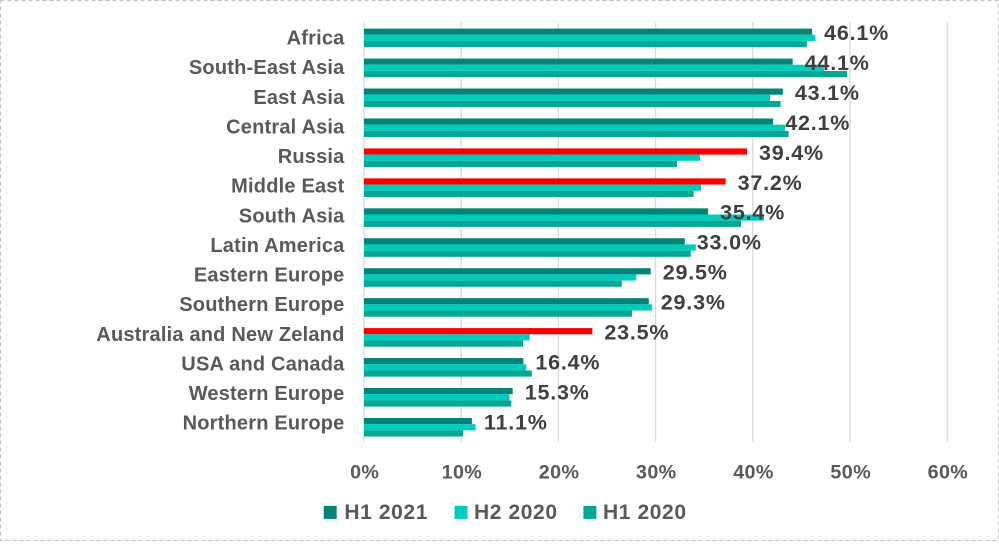 Image resolution: width=999 pixels, height=546 pixels. I want to click on svg-text: Australia and New Zeland, so click(220, 335).